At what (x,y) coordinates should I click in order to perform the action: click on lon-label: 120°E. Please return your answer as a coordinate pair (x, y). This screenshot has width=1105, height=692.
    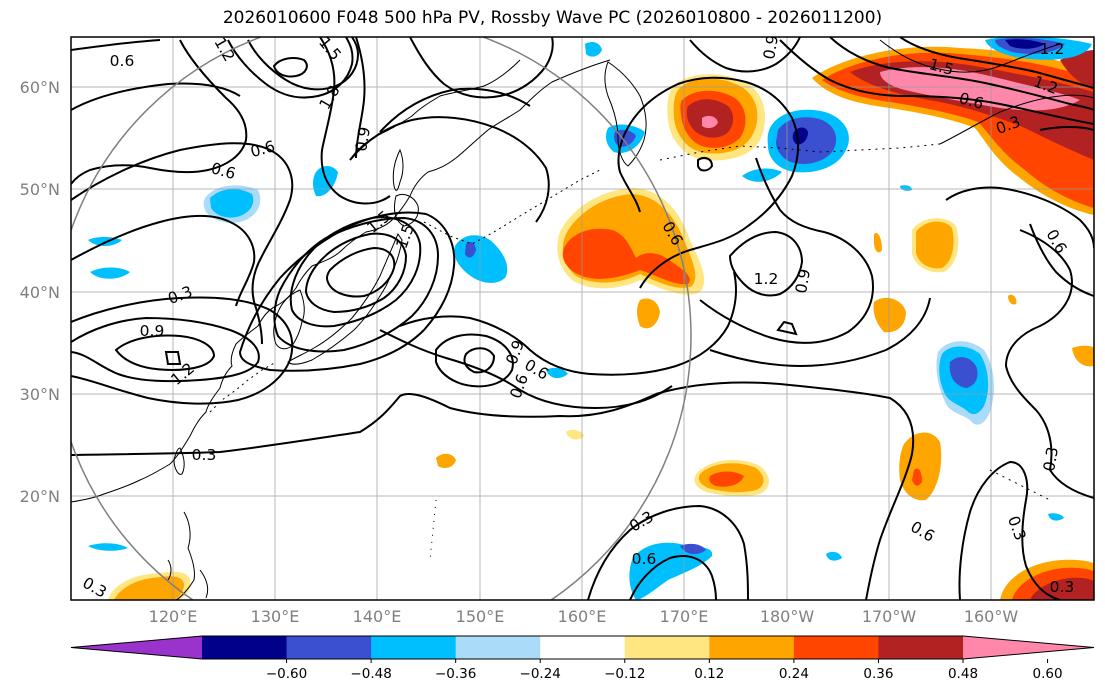
    Looking at the image, I should click on (173, 616).